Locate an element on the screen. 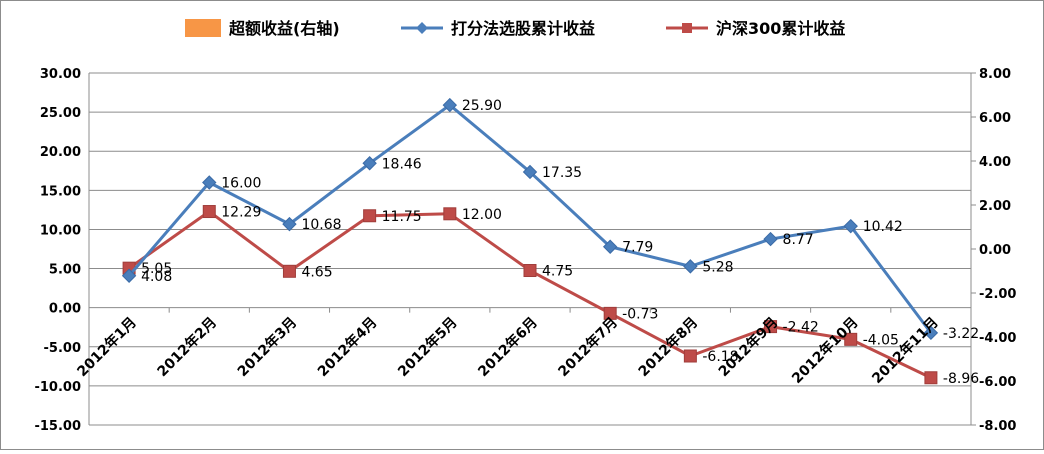 The image size is (1044, 454). hs300-data-label: 11.75 is located at coordinates (402, 217).